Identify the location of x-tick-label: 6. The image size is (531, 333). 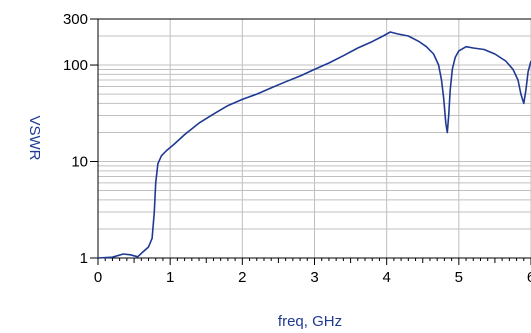
(529, 277).